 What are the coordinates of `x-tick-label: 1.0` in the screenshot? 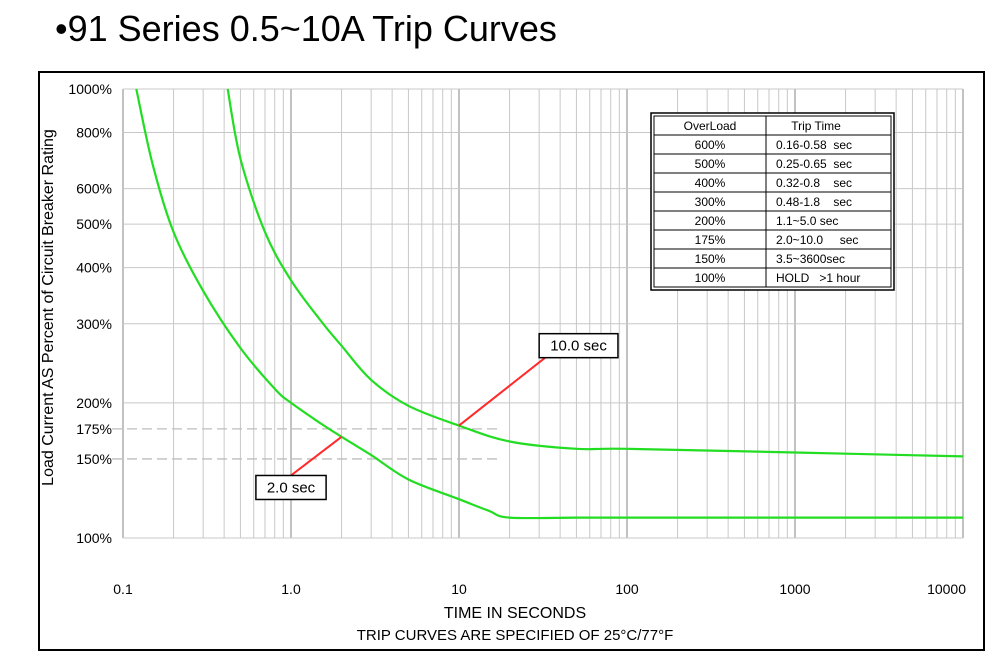 It's located at (291, 589).